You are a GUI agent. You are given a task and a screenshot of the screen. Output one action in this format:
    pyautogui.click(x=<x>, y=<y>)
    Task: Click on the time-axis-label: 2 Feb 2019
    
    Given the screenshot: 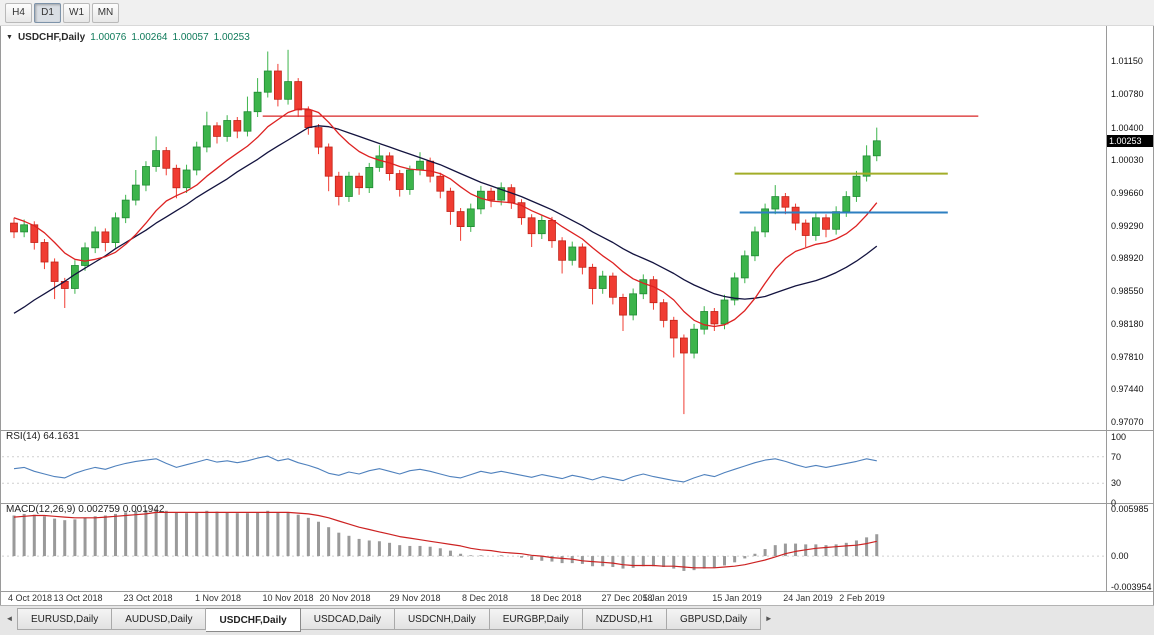 What is the action you would take?
    pyautogui.click(x=862, y=598)
    